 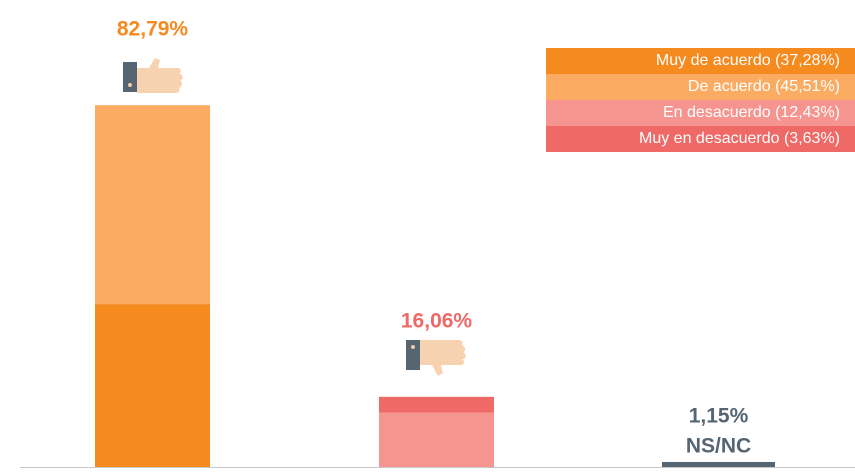 What do you see at coordinates (437, 321) in the screenshot?
I see `total-label: 16,06%` at bounding box center [437, 321].